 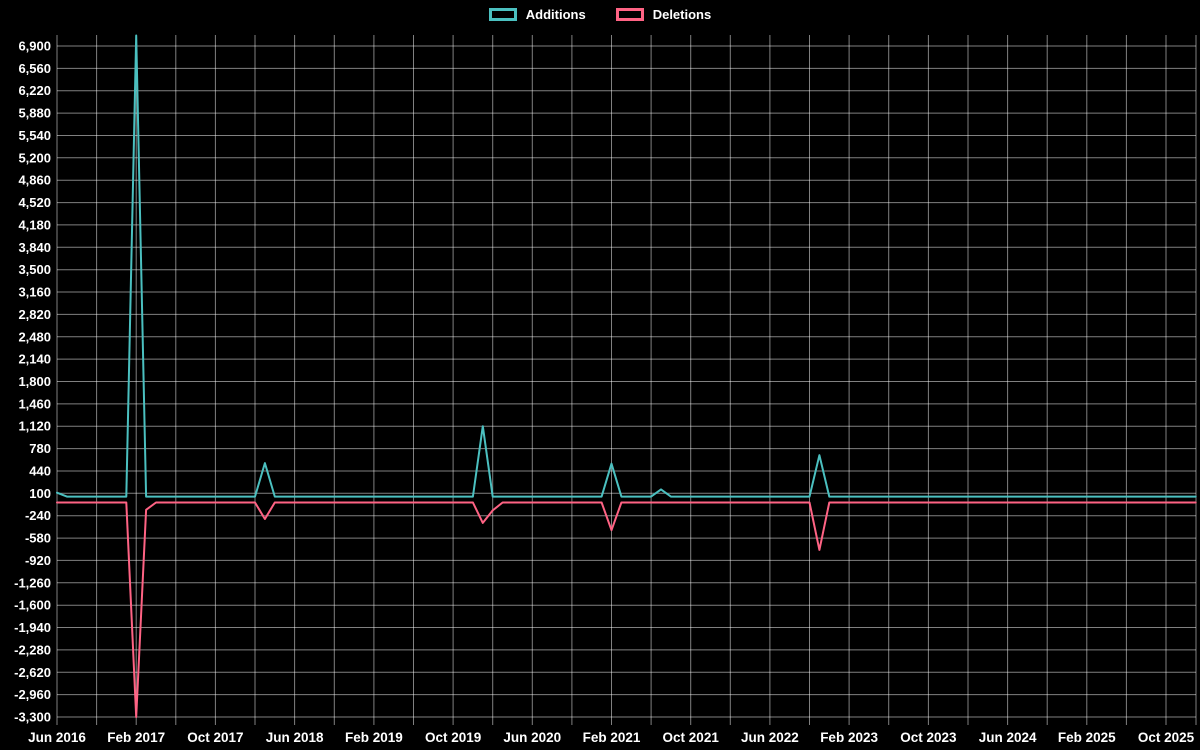 I want to click on y-tick-label: 5,200, so click(x=34, y=157).